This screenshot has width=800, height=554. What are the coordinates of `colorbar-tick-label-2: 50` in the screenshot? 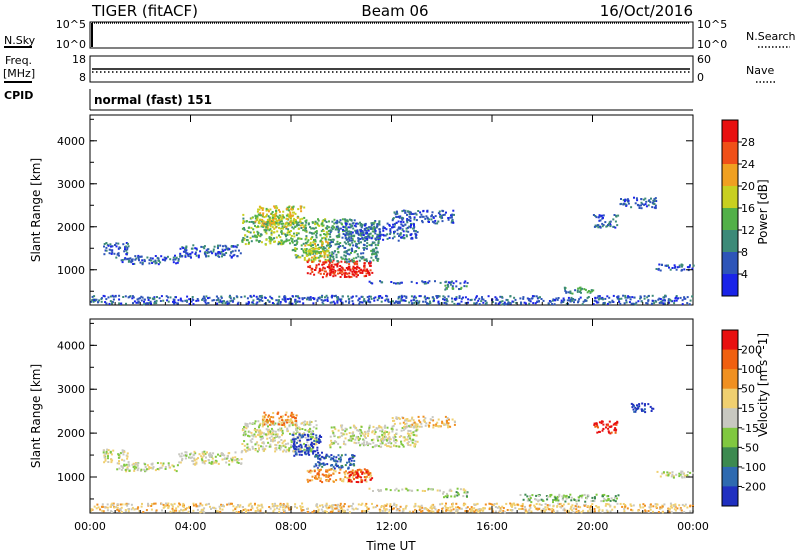 It's located at (748, 389).